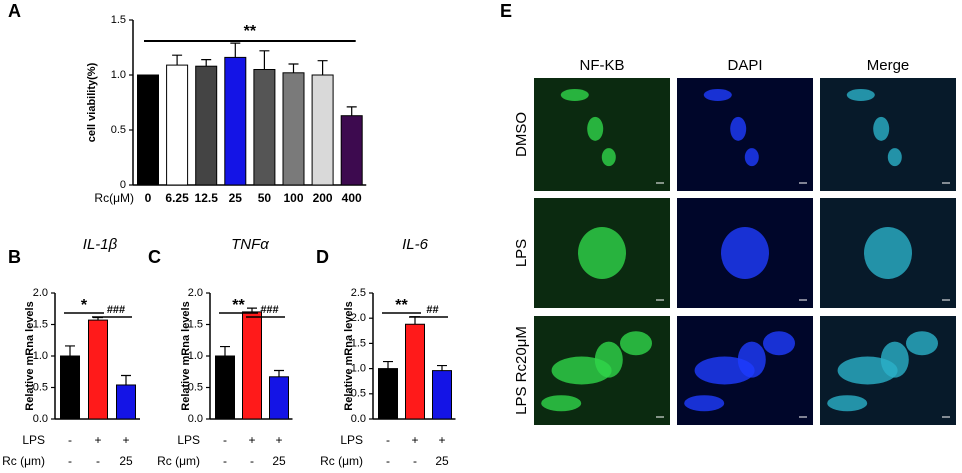 The height and width of the screenshot is (473, 962). What do you see at coordinates (236, 198) in the screenshot?
I see `x-tick-label: 25` at bounding box center [236, 198].